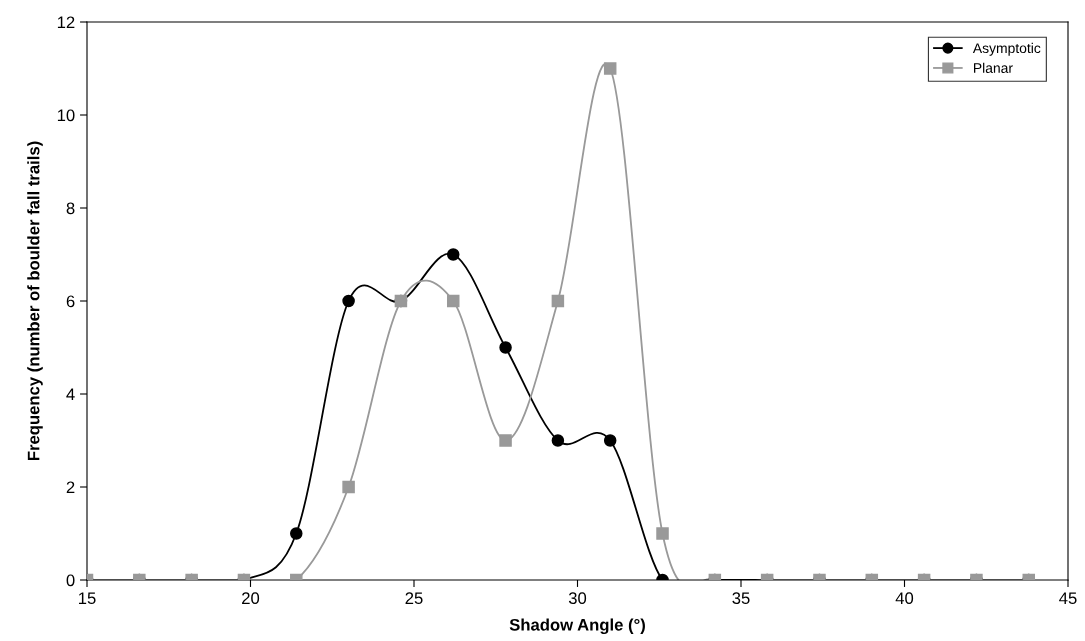 The height and width of the screenshot is (641, 1085). I want to click on x-tick-label: 15, so click(87, 598).